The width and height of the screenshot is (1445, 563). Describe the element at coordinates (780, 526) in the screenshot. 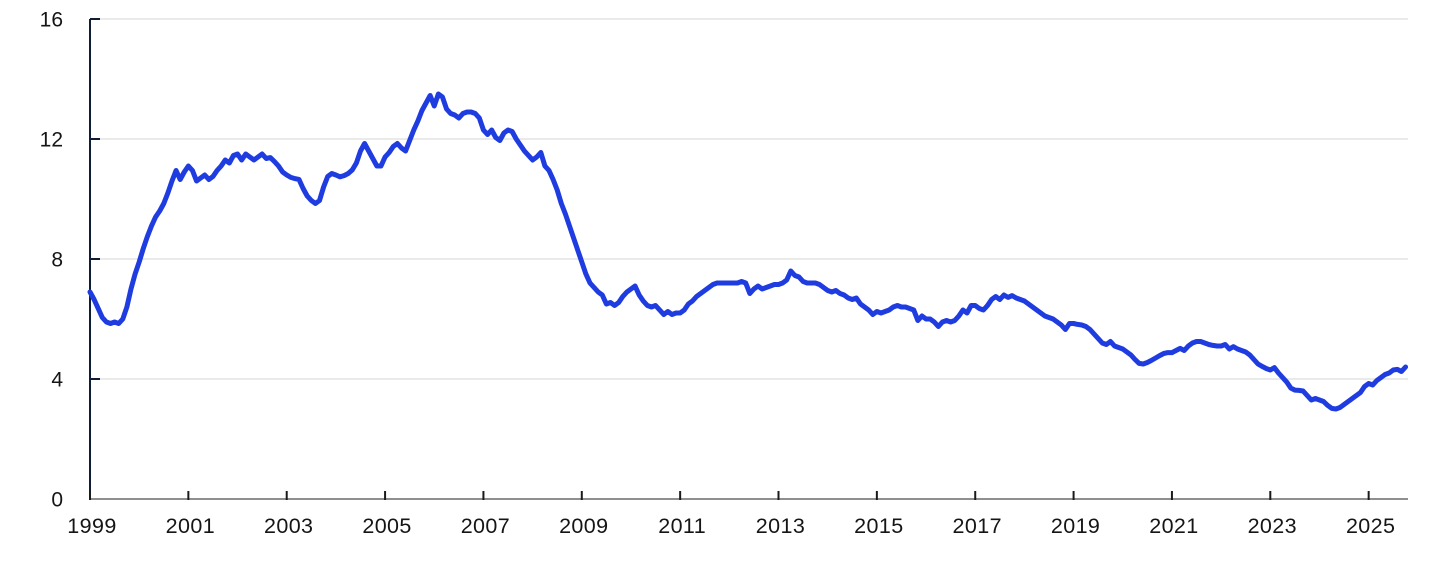

I see `x-axis-label-2013: 2013` at that location.